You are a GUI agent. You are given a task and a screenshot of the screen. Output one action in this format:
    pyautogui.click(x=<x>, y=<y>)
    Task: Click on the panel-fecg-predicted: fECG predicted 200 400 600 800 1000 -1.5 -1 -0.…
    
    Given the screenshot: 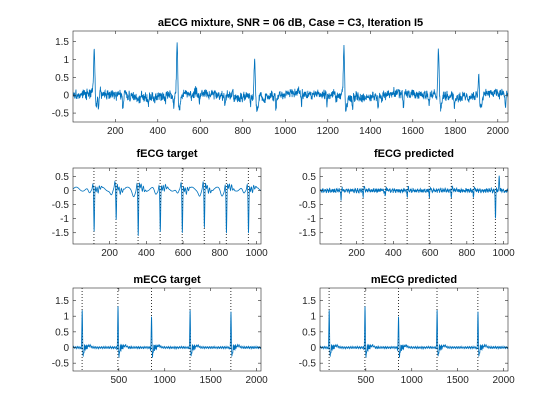 What is the action you would take?
    pyautogui.click(x=407, y=203)
    